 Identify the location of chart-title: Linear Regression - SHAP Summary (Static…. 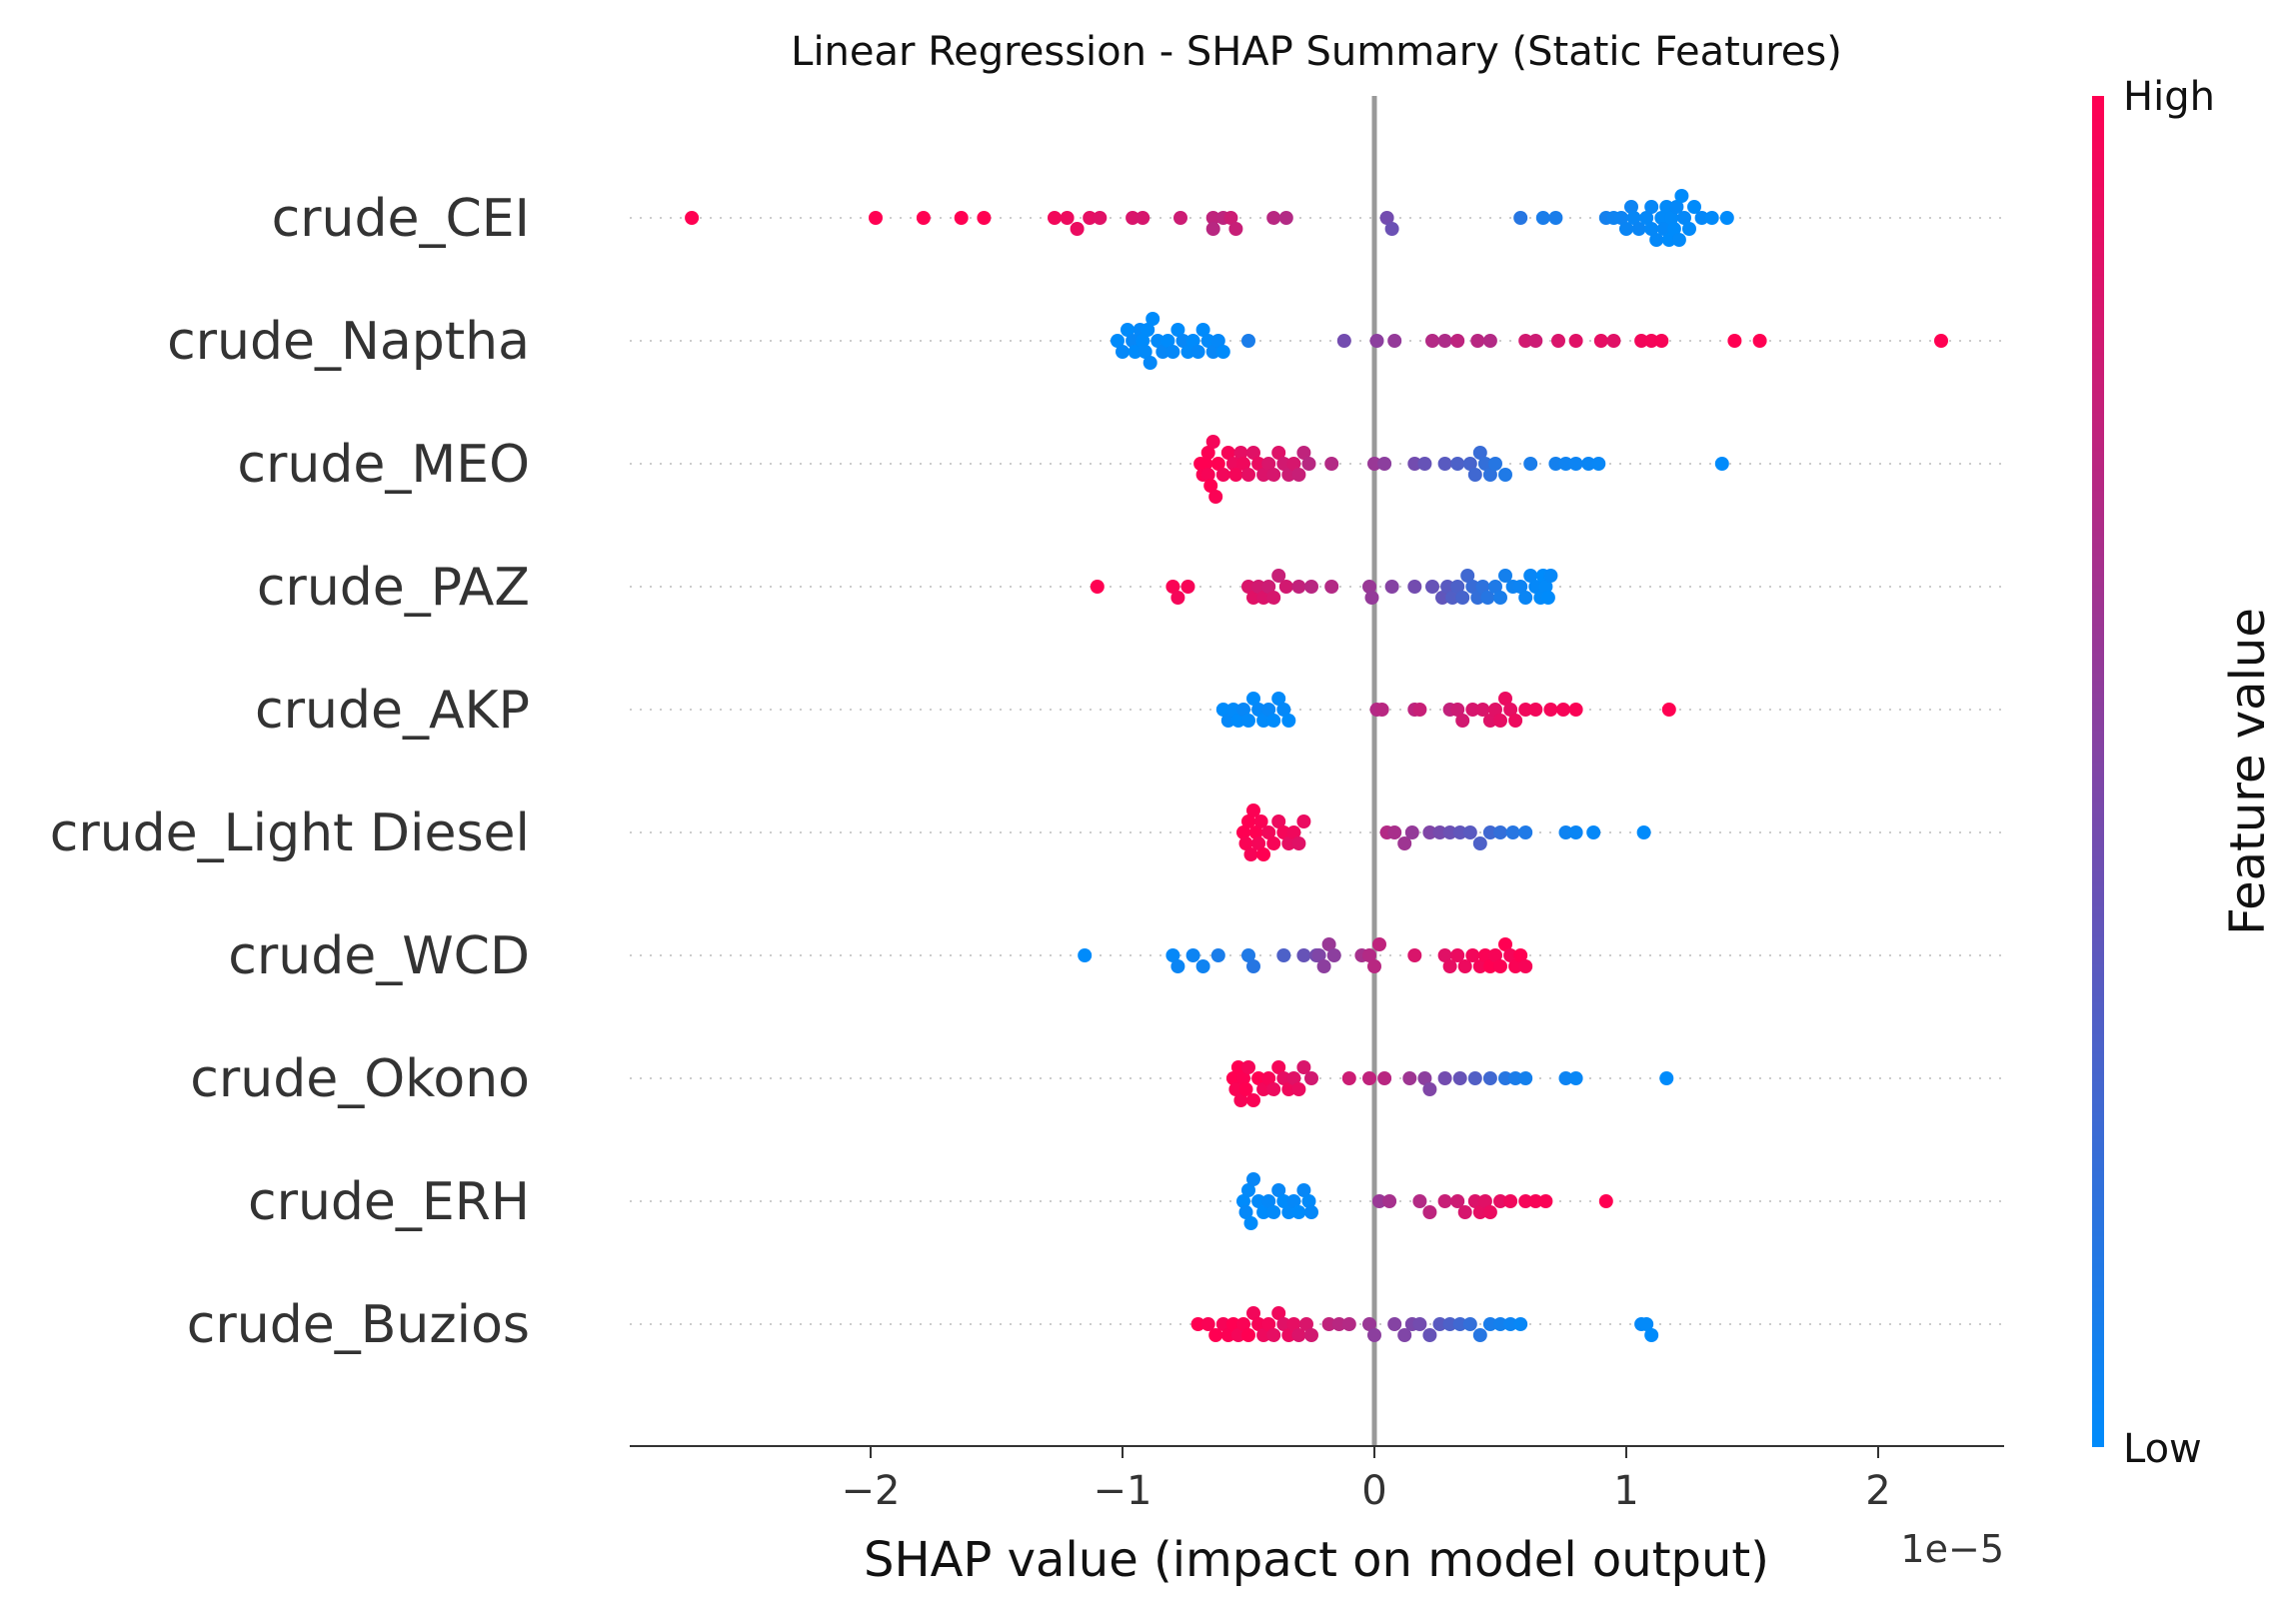
(1317, 52).